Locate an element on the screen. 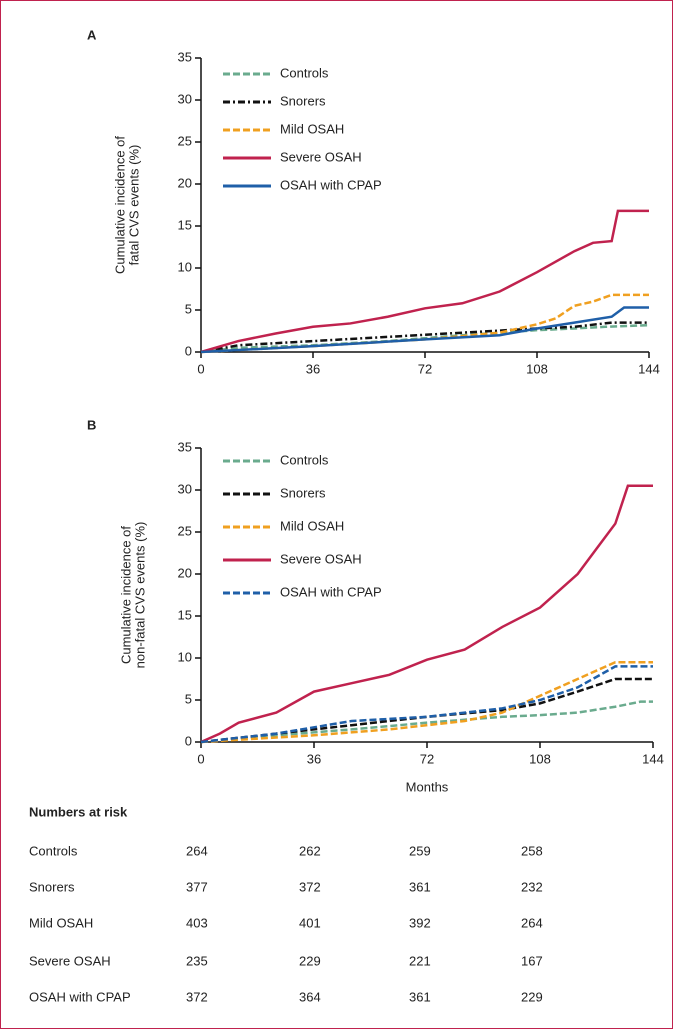  table-cell: 364 is located at coordinates (310, 996).